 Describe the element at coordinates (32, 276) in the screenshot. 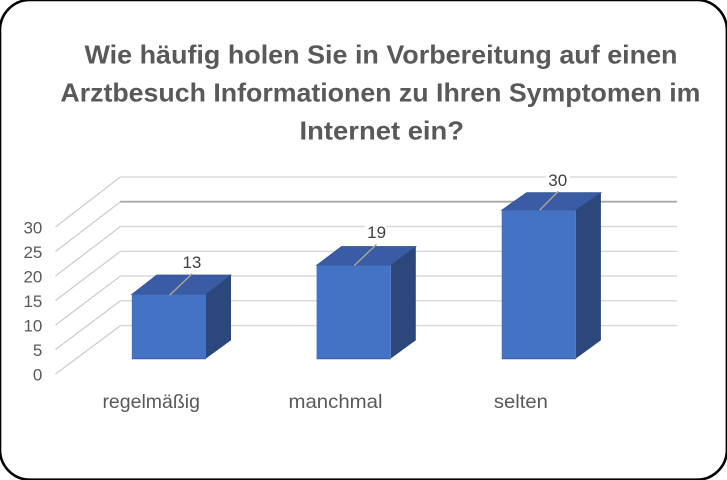

I see `svg-text: 20` at that location.